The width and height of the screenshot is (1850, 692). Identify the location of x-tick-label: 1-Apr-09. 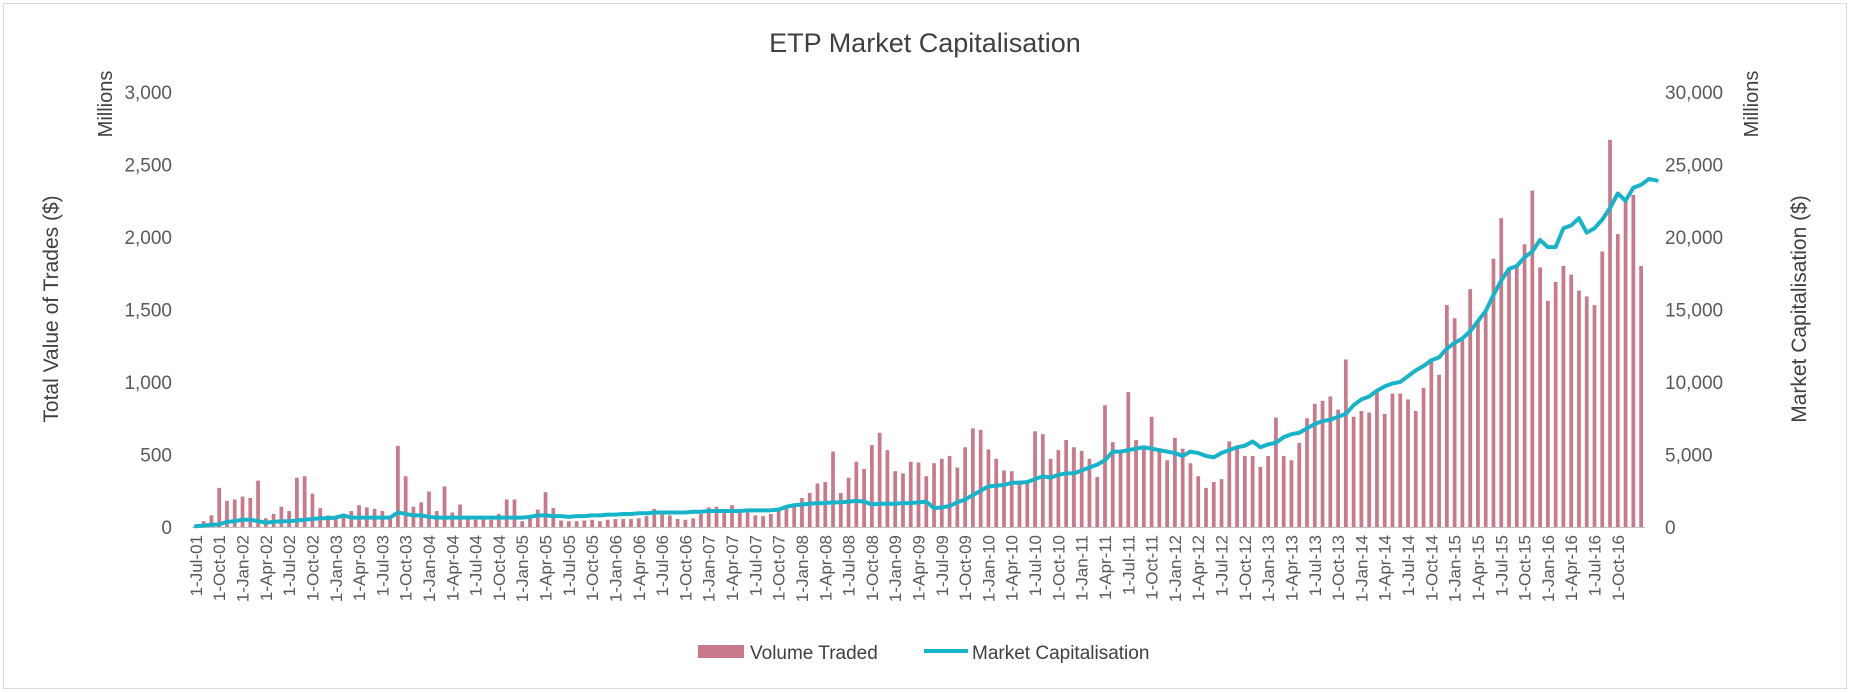
(919, 568).